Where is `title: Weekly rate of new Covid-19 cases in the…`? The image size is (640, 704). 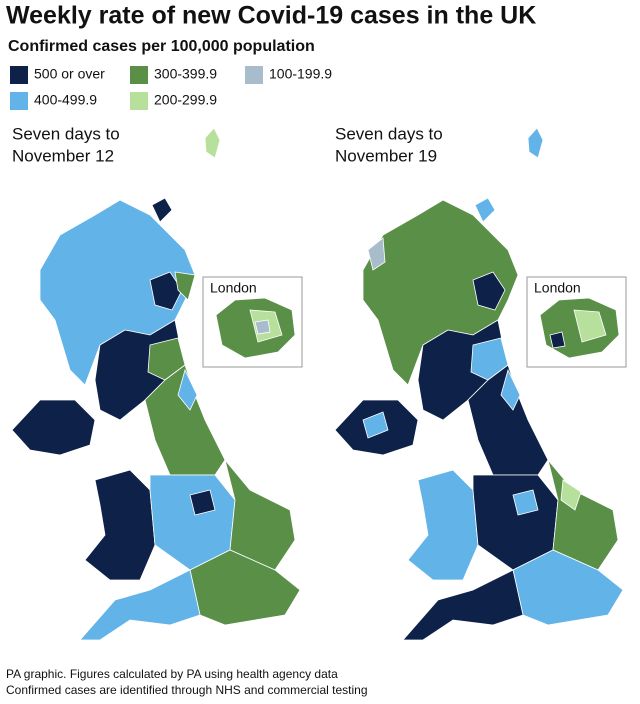
title: Weekly rate of new Covid-19 cases in the… is located at coordinates (271, 16).